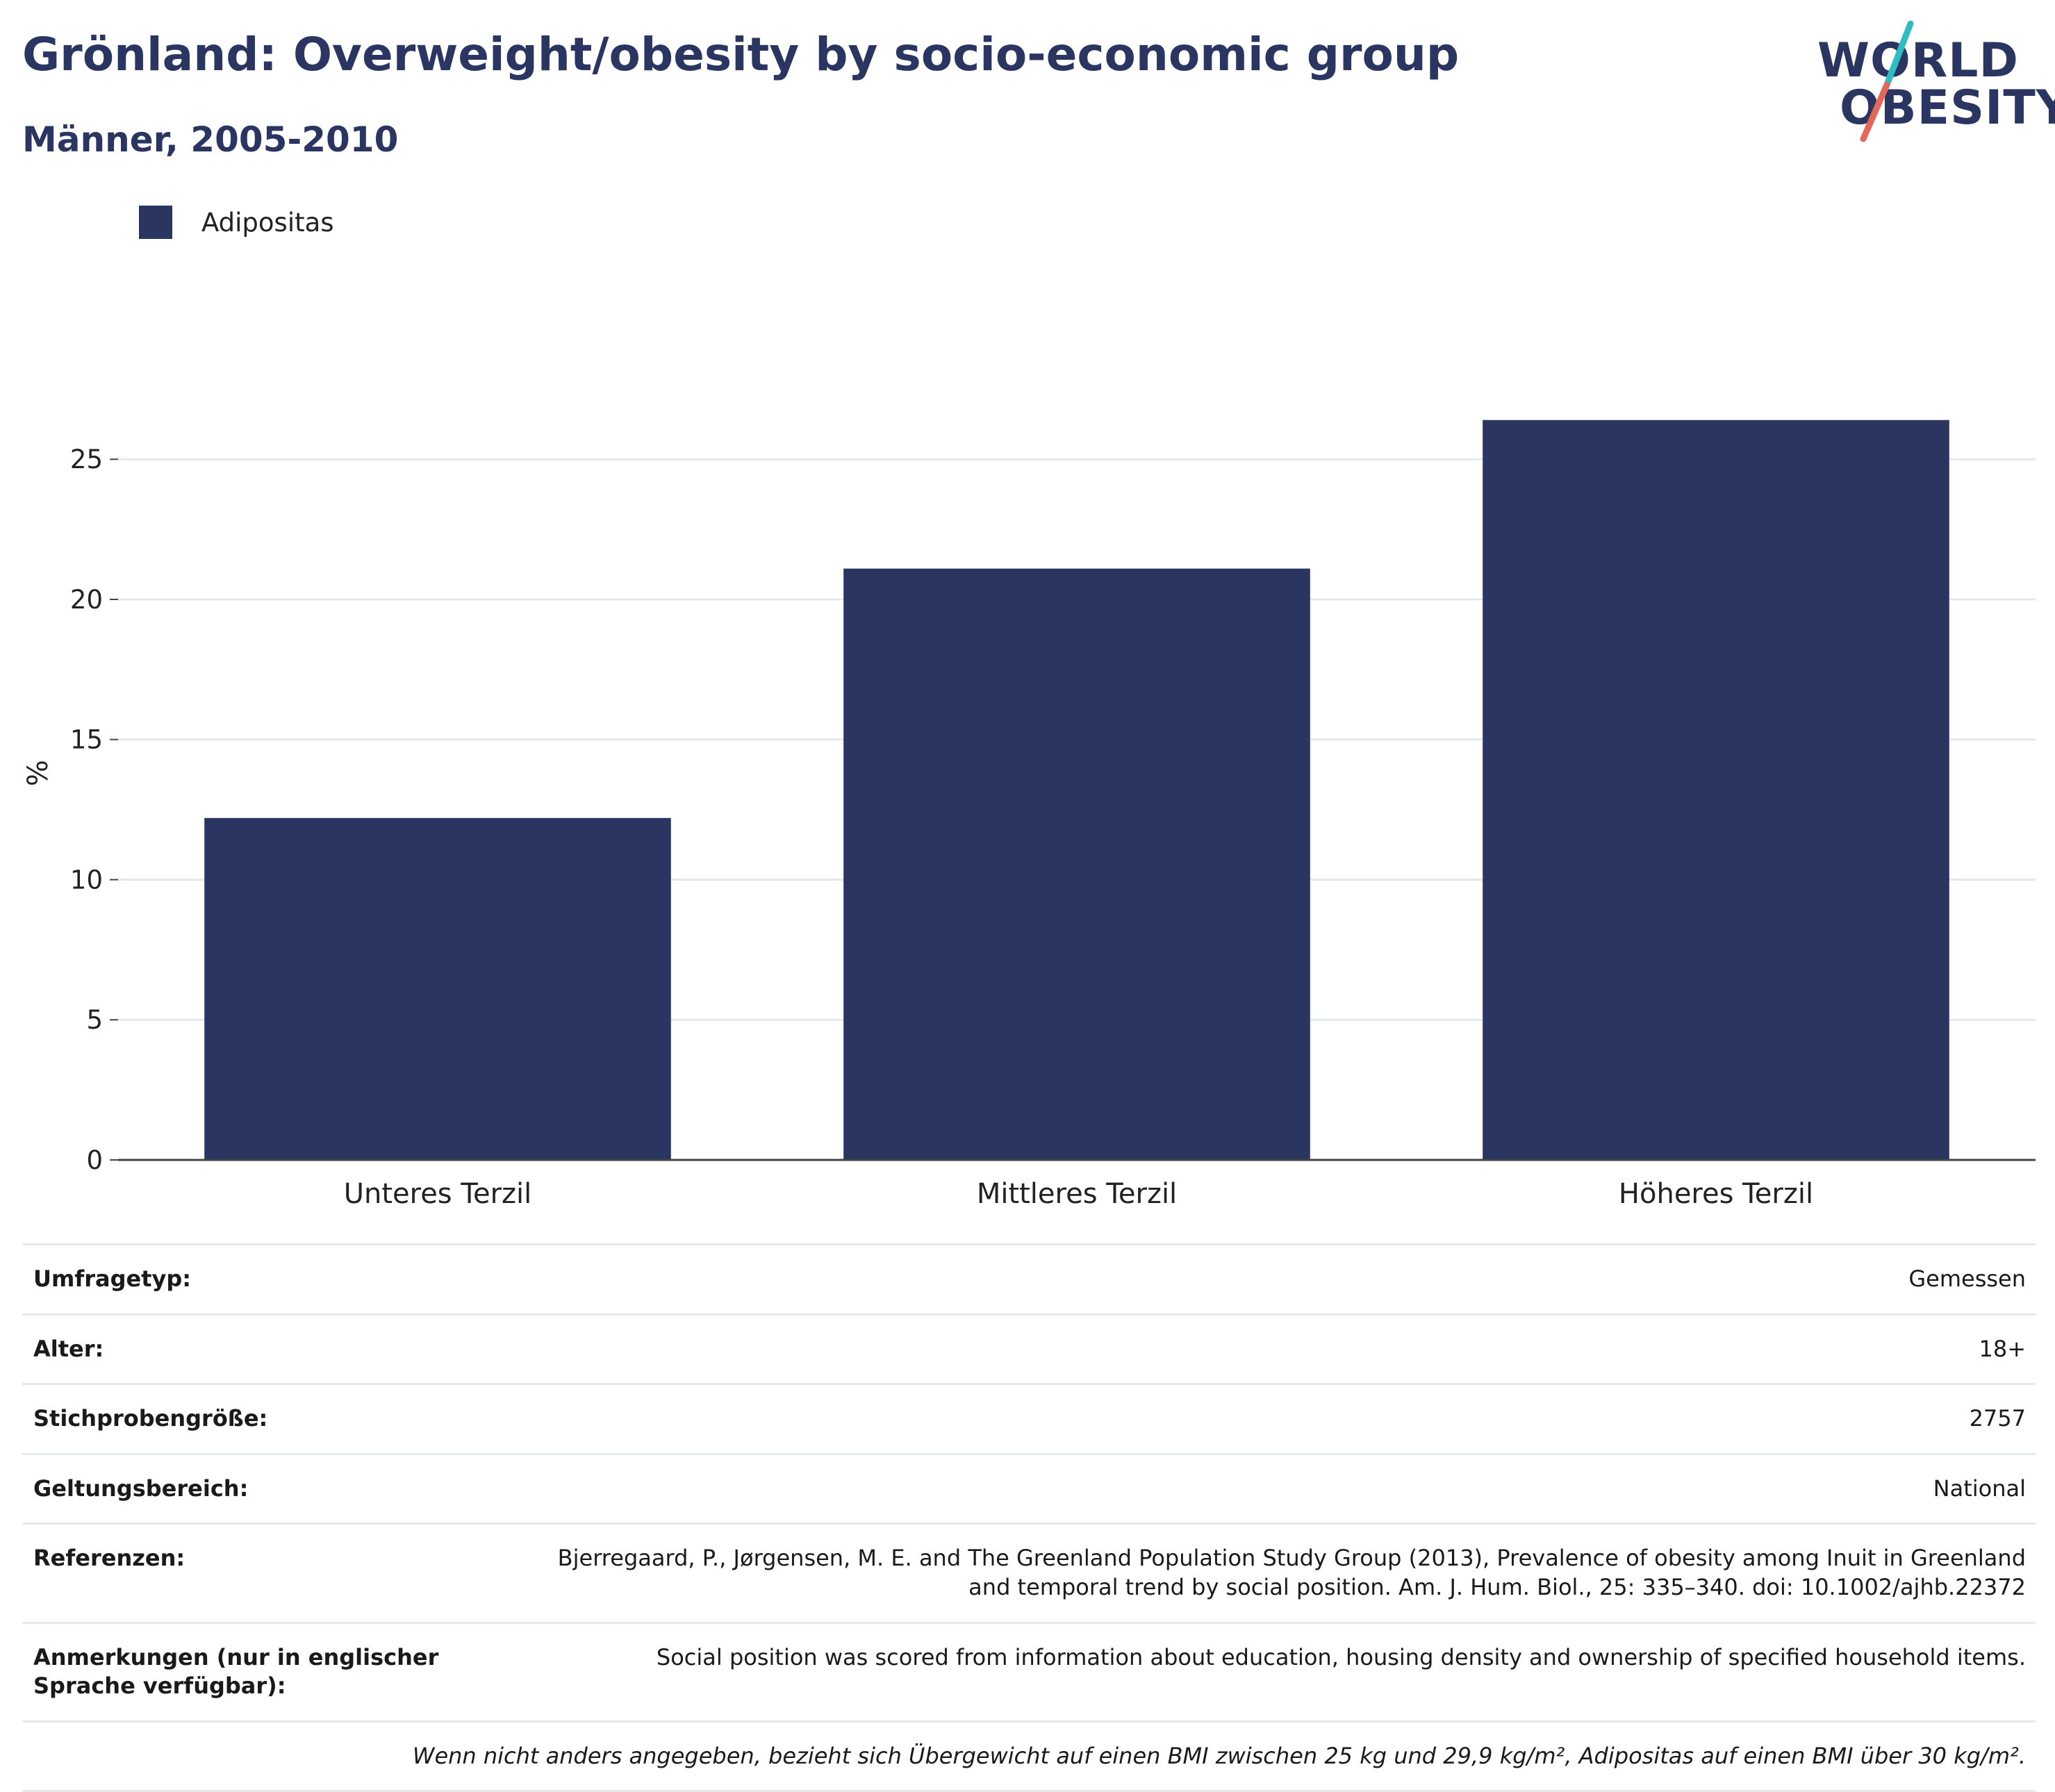 This screenshot has height=1792, width=2055. I want to click on x-tick-label: Mittleres Terzil, so click(1077, 1194).